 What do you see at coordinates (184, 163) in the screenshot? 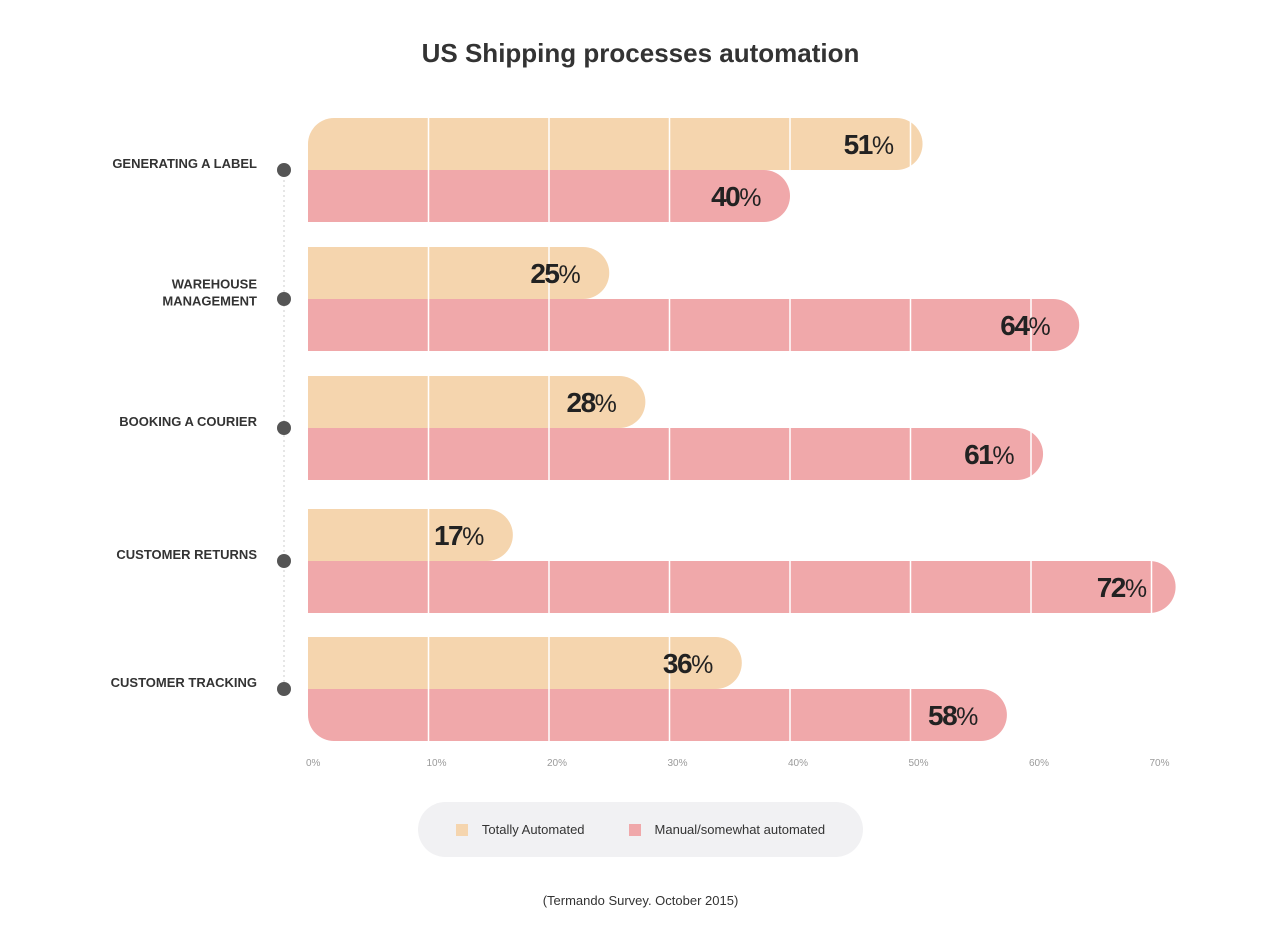
I see `category-label-generating-a-label: GENERATING A LABEL` at bounding box center [184, 163].